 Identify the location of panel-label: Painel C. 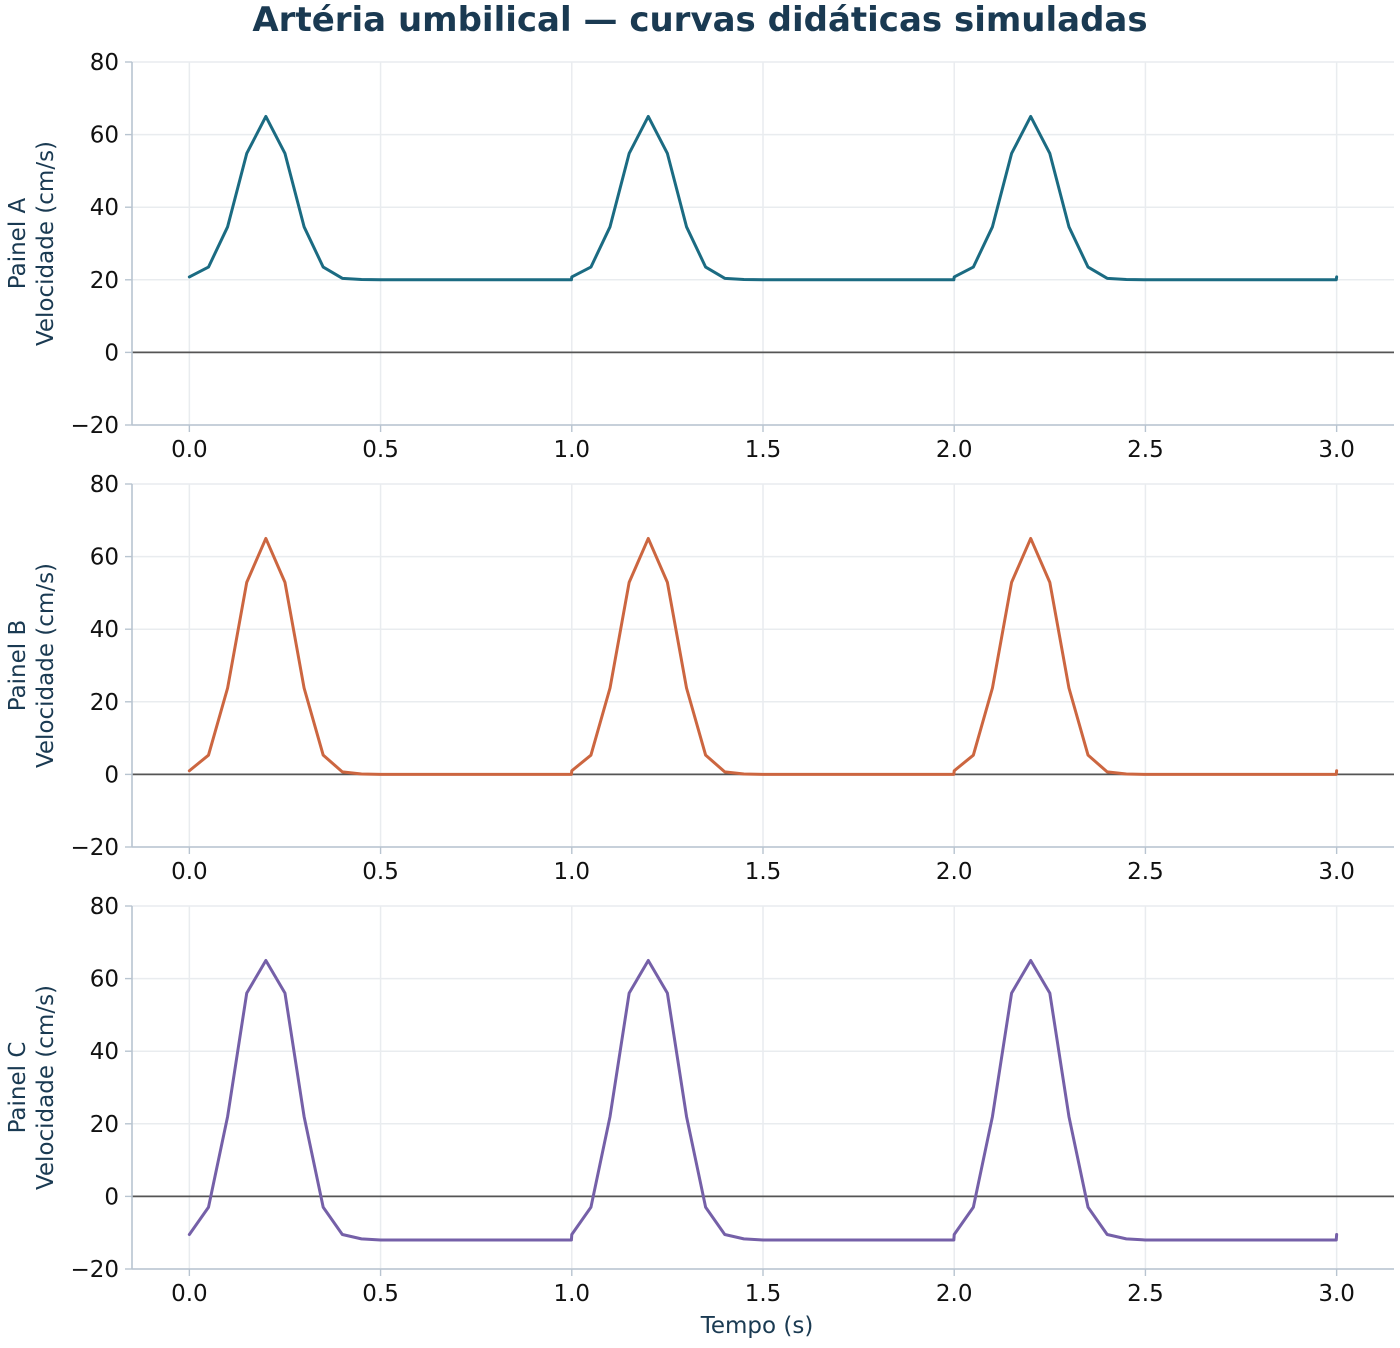
(18, 1088).